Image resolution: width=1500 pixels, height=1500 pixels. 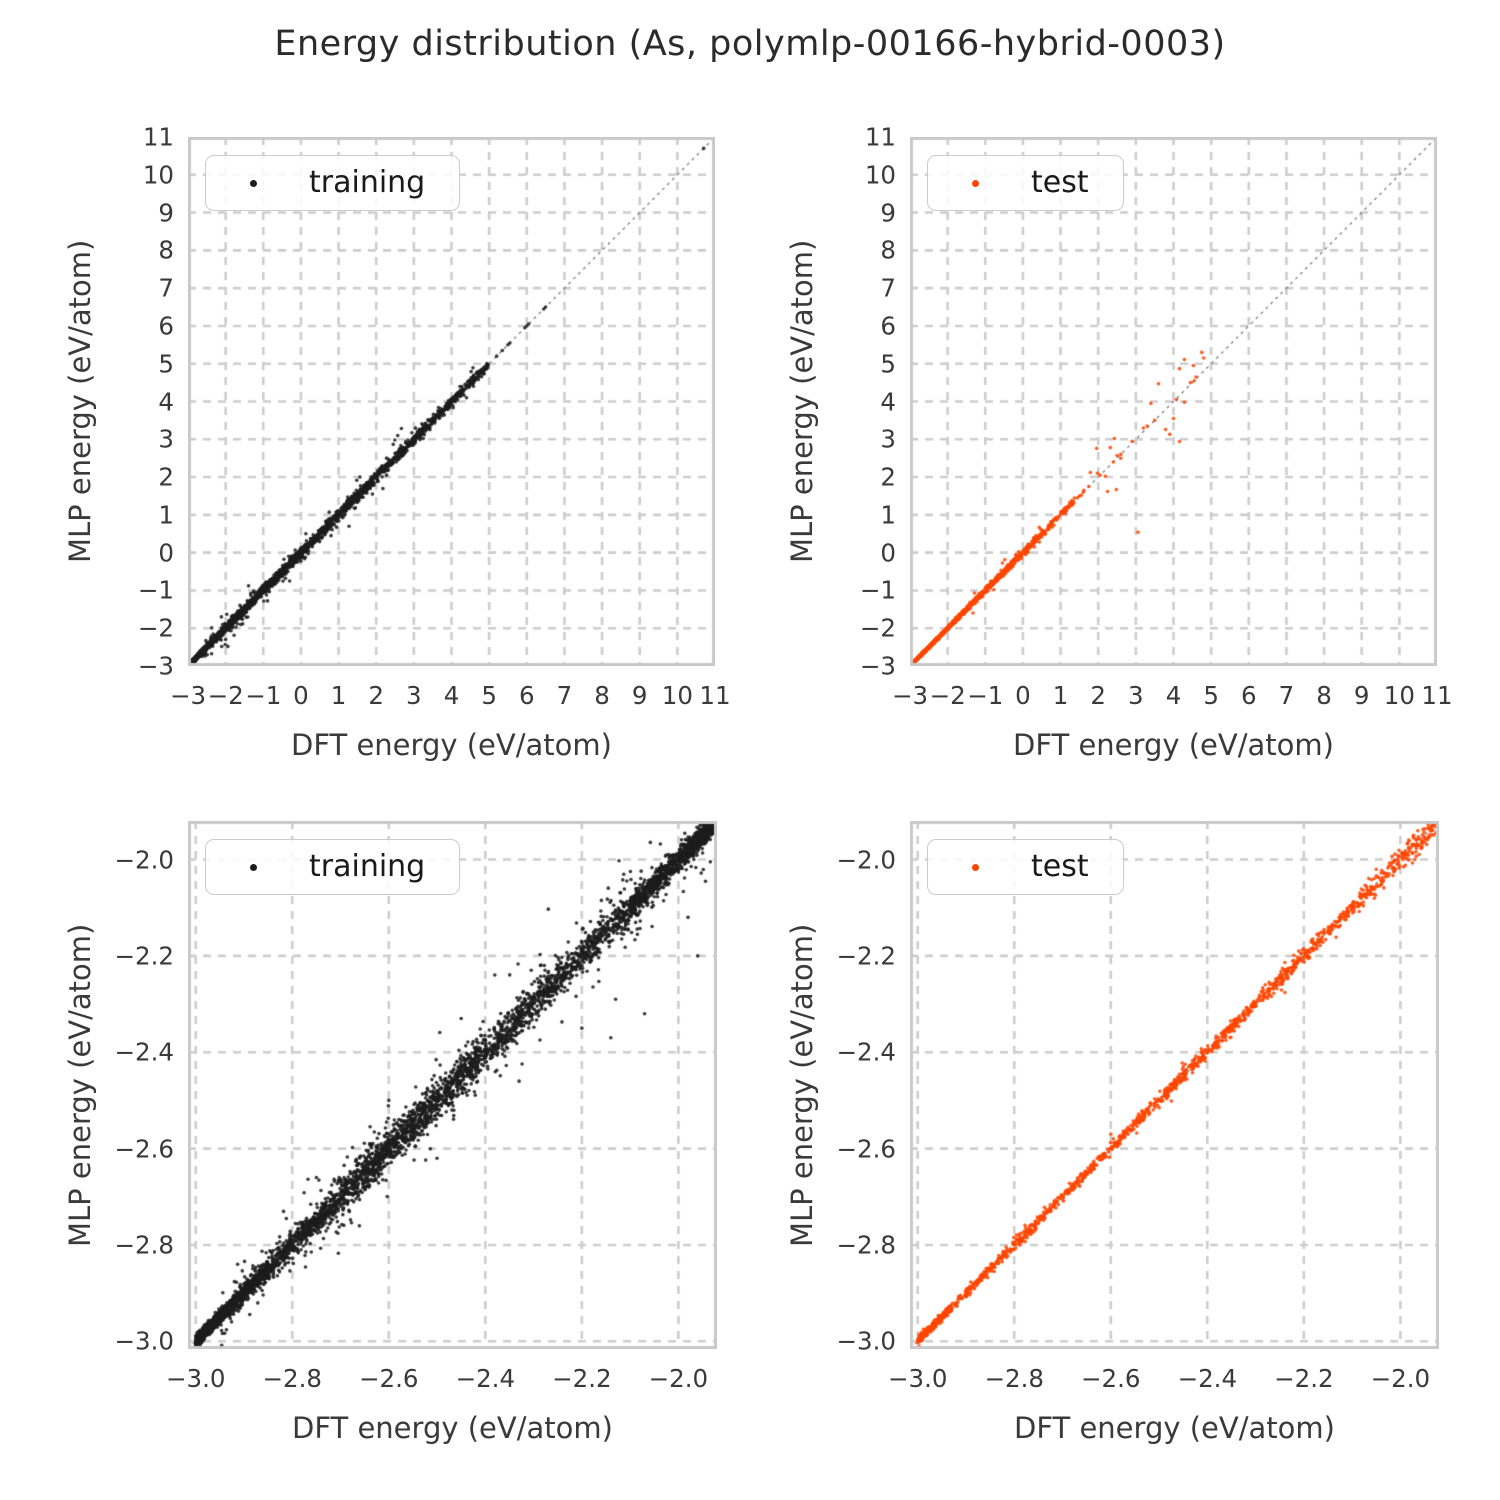 I want to click on x-tick-label: −1, so click(x=985, y=695).